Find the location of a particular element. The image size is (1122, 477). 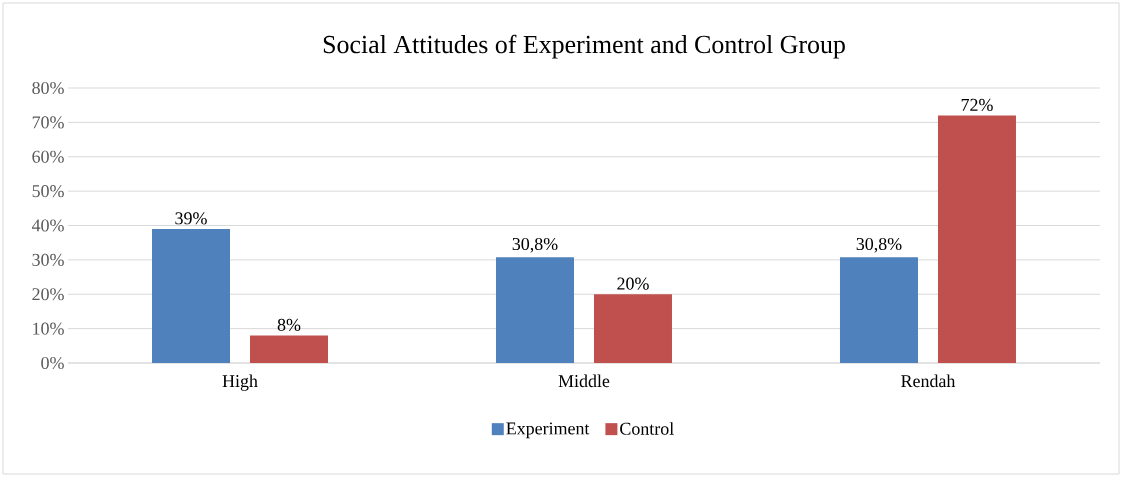

x-tick-label: Rendah is located at coordinates (928, 381).